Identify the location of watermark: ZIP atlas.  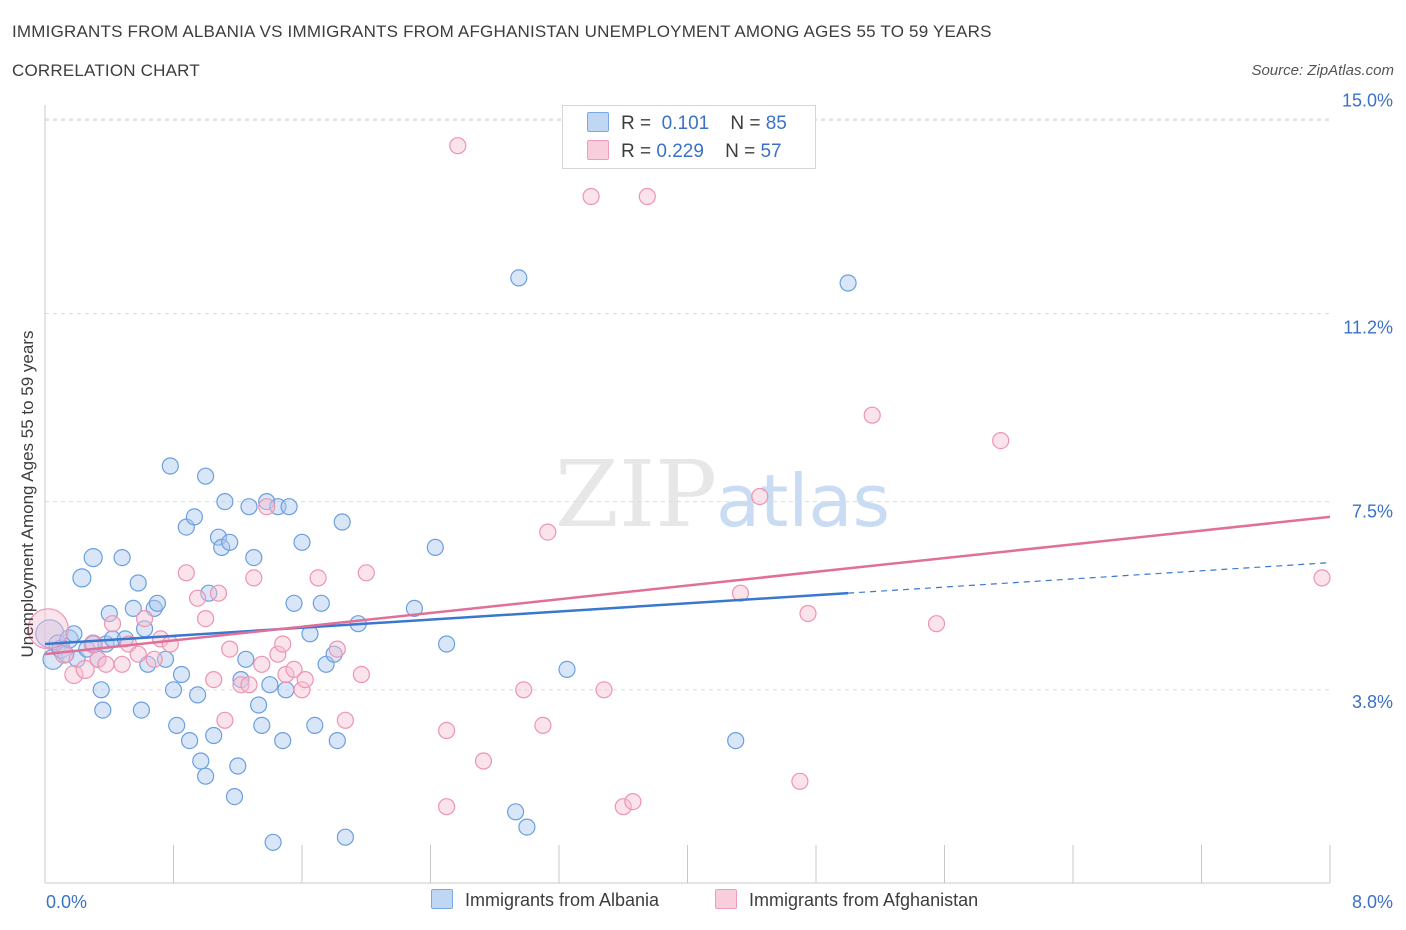
(722, 494).